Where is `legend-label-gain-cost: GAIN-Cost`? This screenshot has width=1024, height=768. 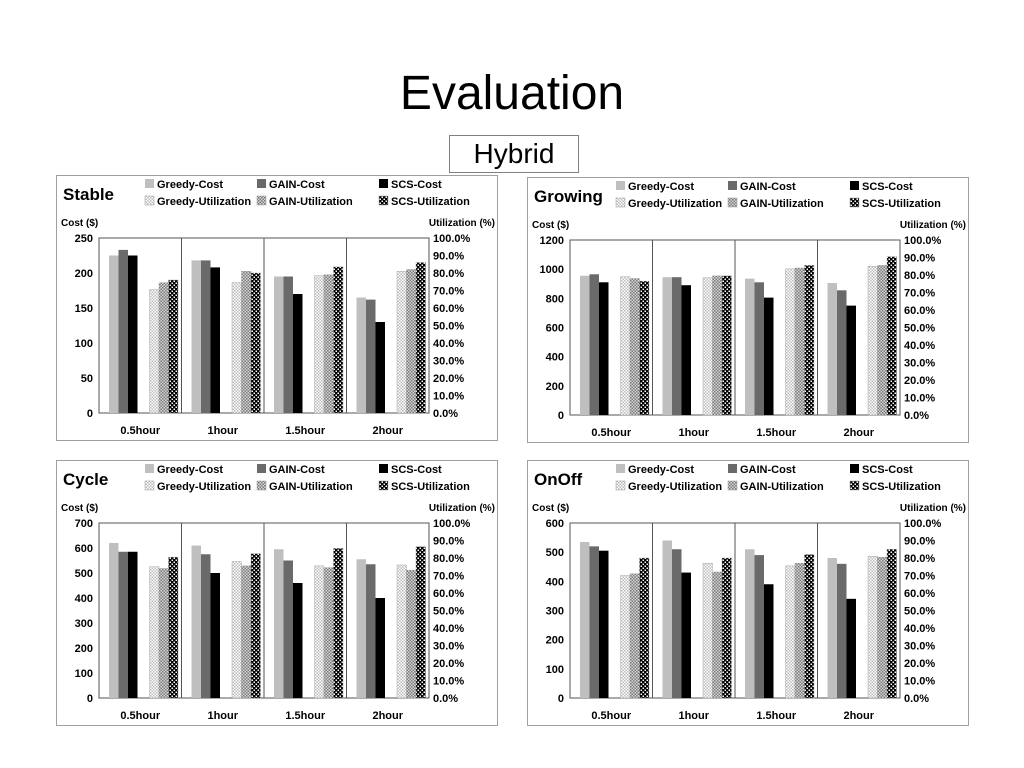 legend-label-gain-cost: GAIN-Cost is located at coordinates (768, 470).